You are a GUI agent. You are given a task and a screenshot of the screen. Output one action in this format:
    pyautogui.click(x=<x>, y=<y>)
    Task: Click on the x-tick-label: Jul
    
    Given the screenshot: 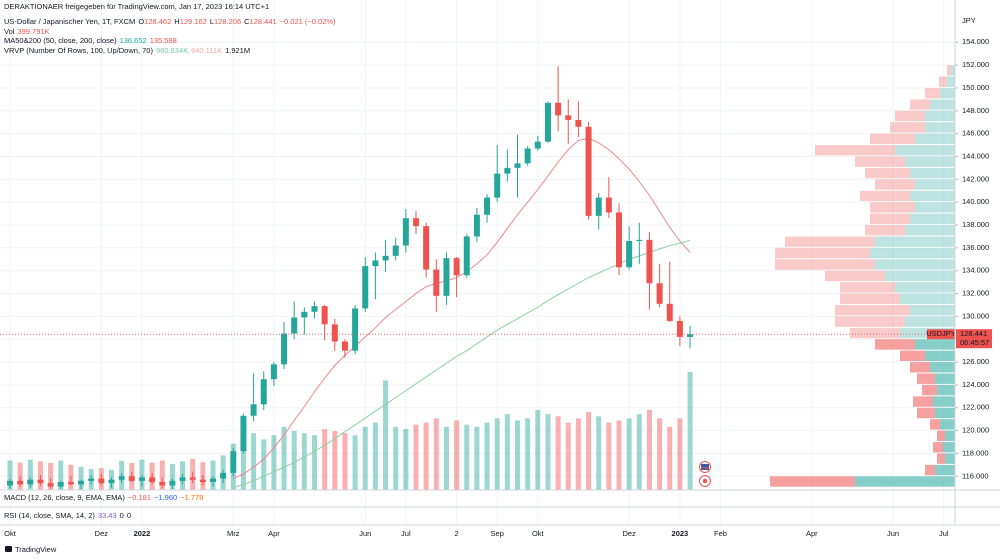 What is the action you would take?
    pyautogui.click(x=406, y=533)
    